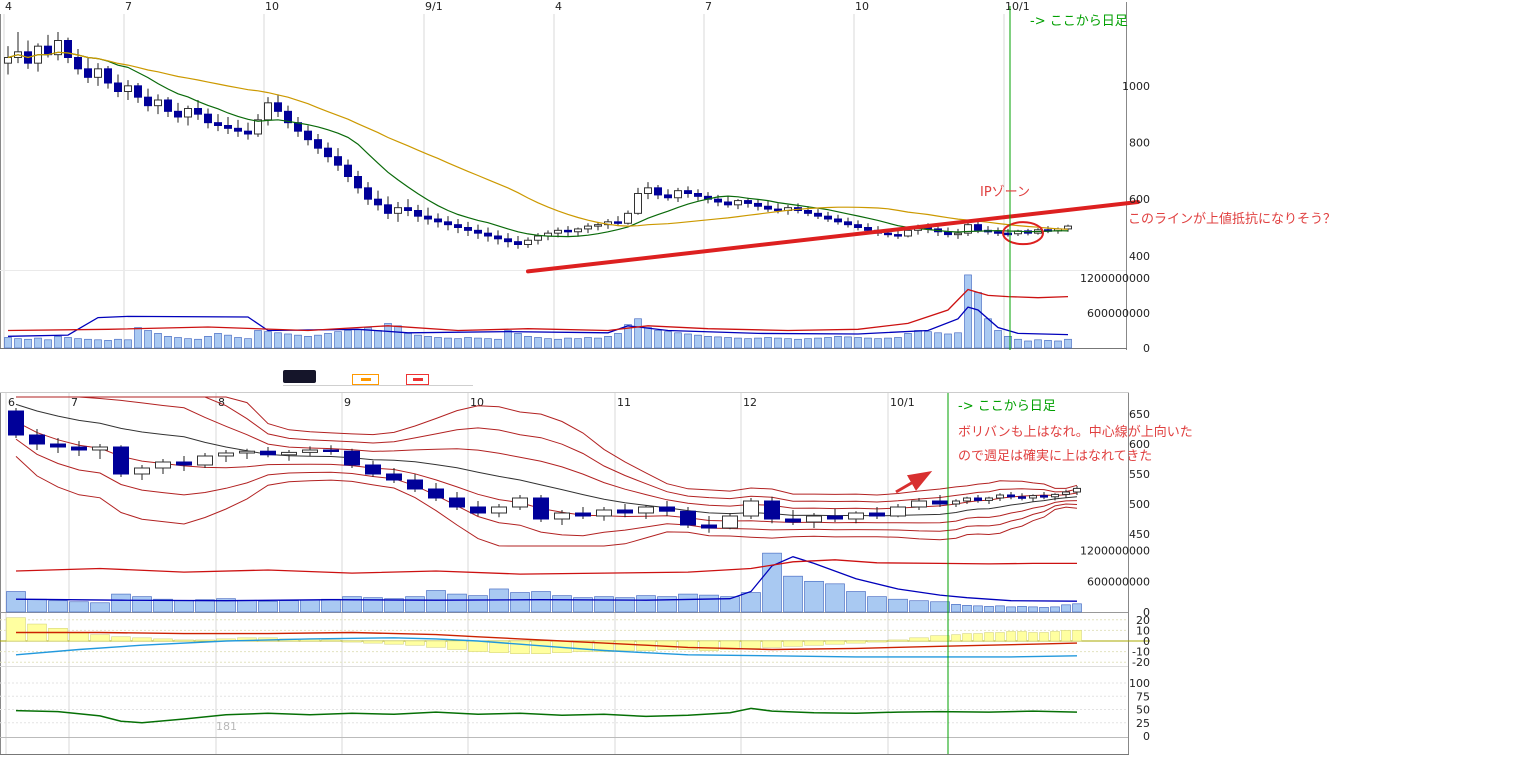 The height and width of the screenshot is (782, 1524). Describe the element at coordinates (299, 376) in the screenshot. I see `toolbar-button-dark` at that location.